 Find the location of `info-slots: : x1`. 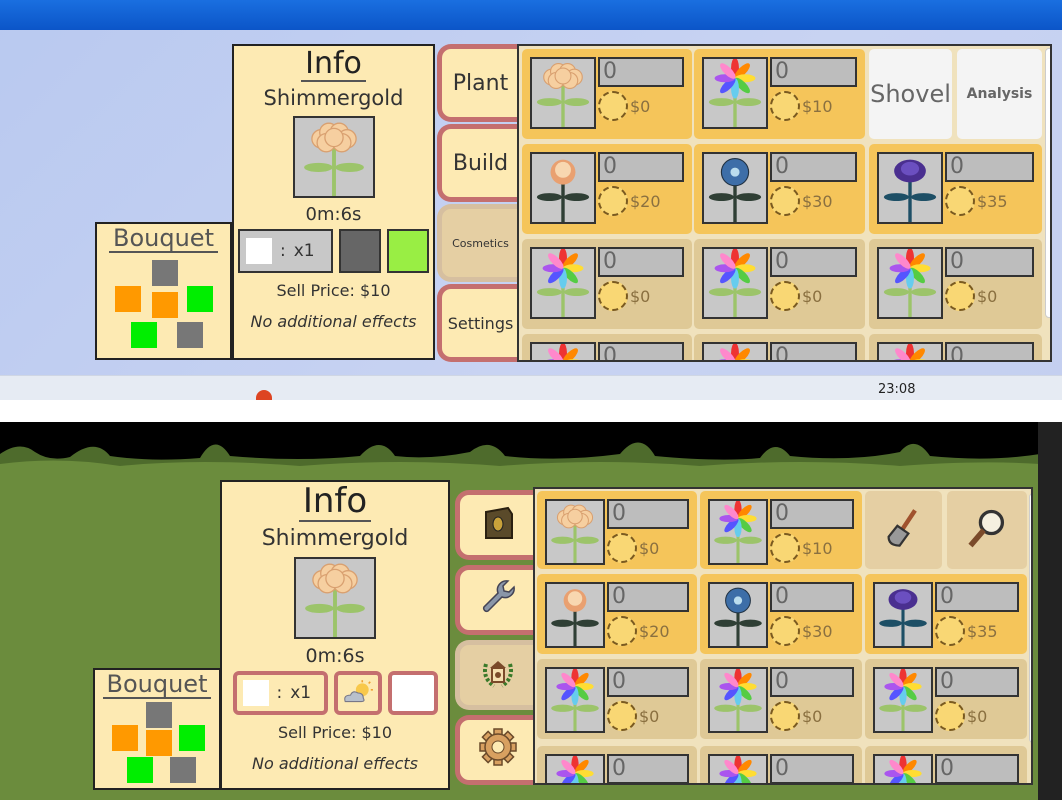

info-slots: : x1 is located at coordinates (335, 692).